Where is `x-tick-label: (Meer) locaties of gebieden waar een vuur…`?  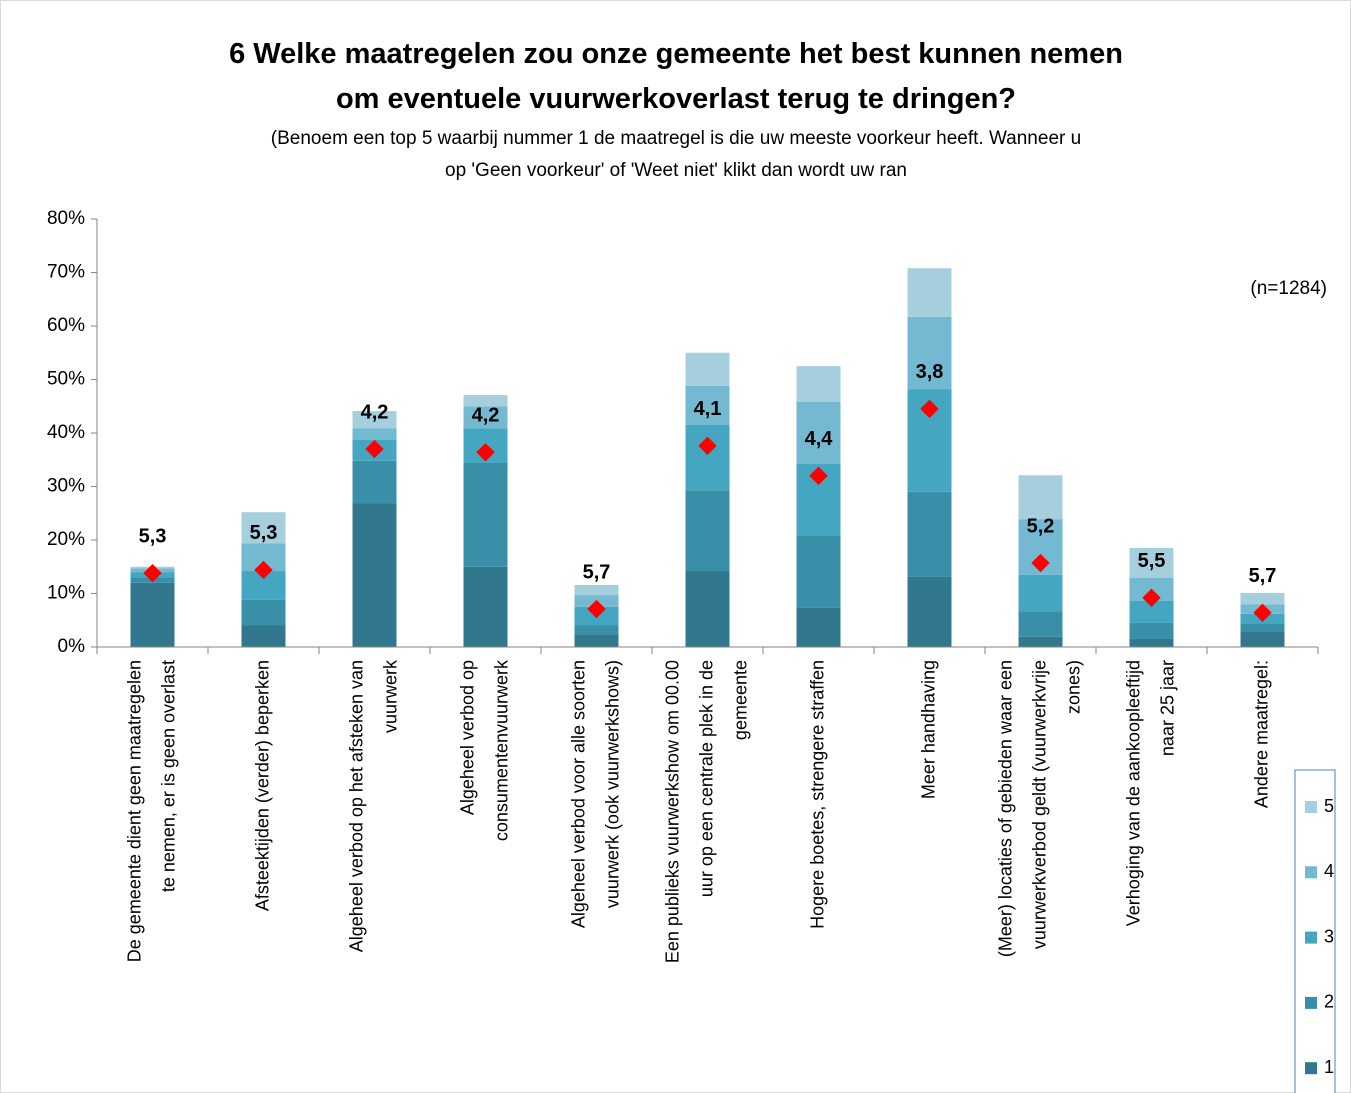
x-tick-label: (Meer) locaties of gebieden waar een vuur… is located at coordinates (1039, 808).